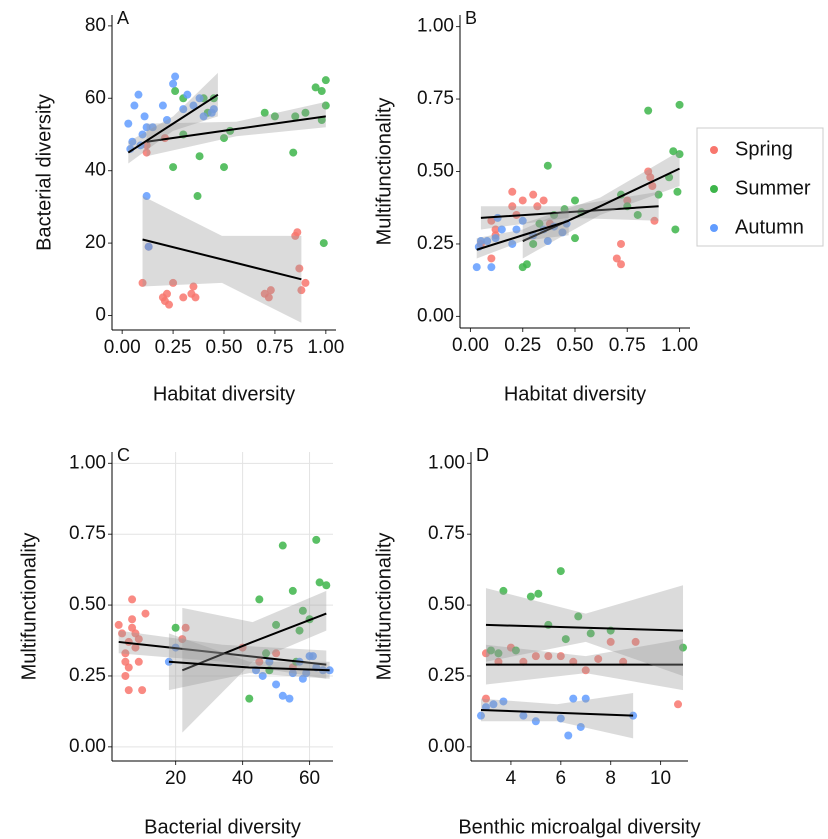 The image size is (828, 839). I want to click on y-tick-label: 0.50, so click(435, 171).